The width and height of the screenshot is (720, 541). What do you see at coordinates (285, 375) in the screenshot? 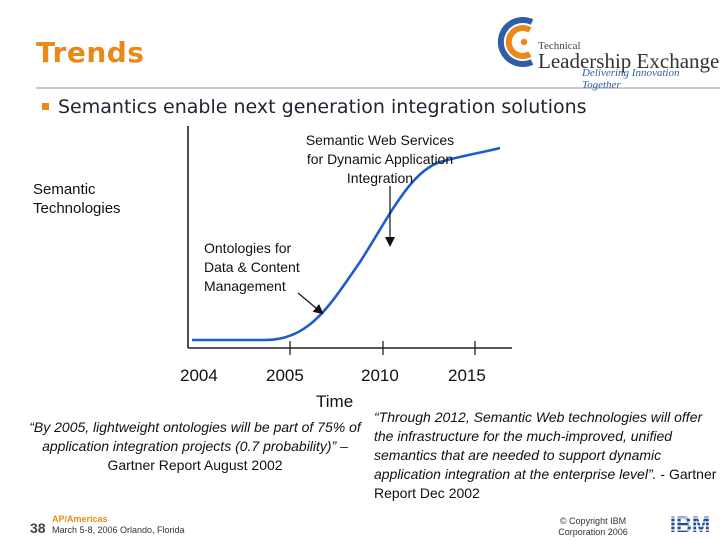
I see `tick-label-2005: 2005` at bounding box center [285, 375].